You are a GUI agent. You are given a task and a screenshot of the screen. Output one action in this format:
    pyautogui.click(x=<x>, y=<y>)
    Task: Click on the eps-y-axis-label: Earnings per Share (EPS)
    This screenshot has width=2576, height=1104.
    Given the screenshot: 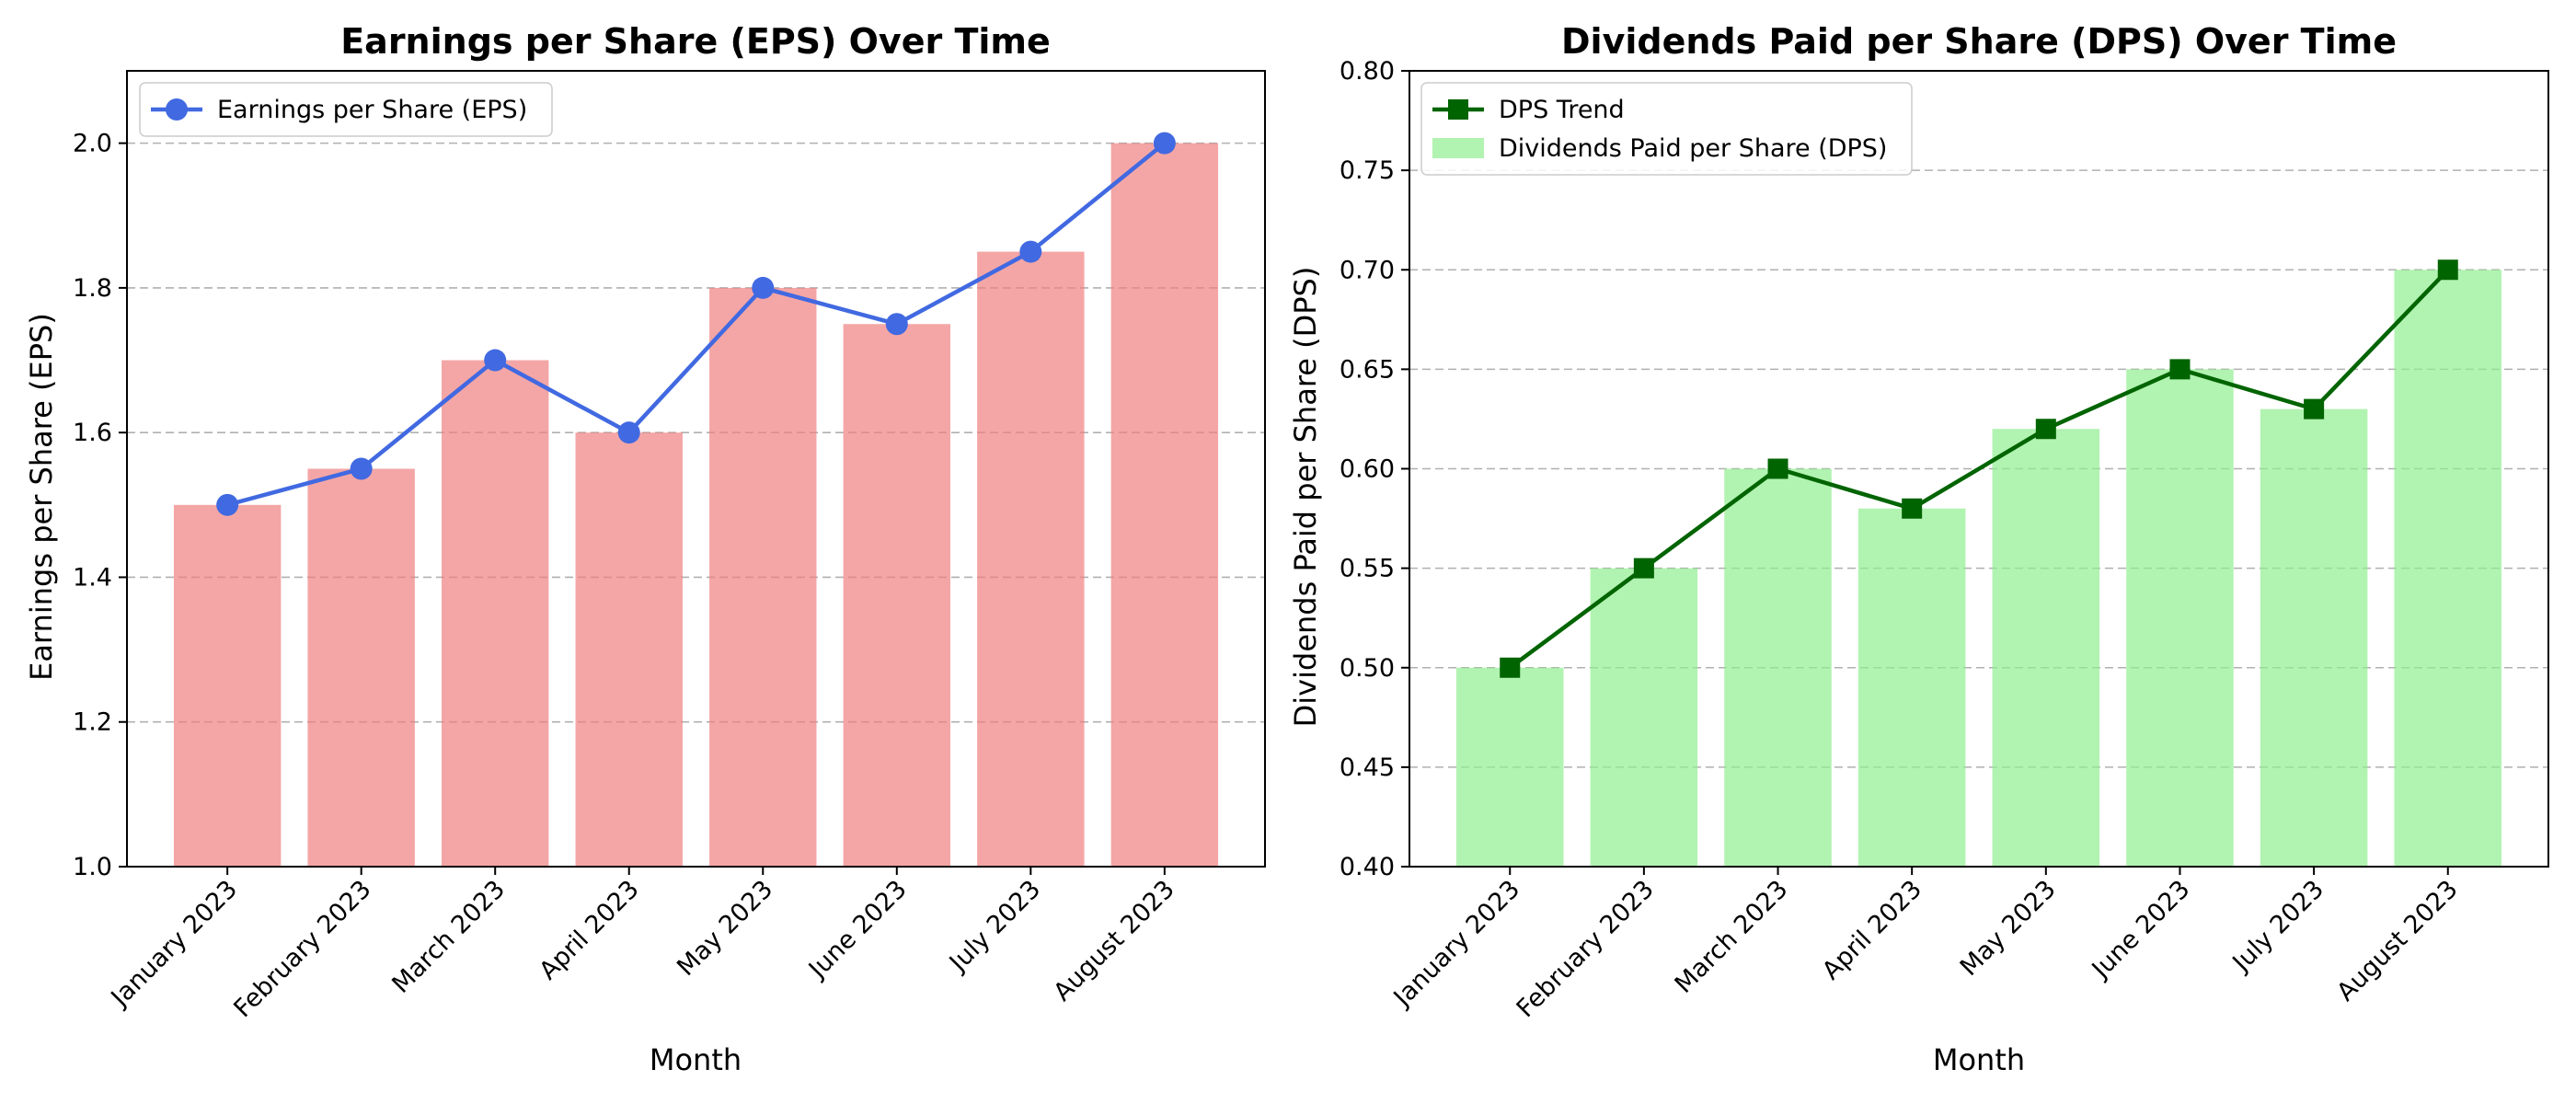 What is the action you would take?
    pyautogui.click(x=41, y=497)
    